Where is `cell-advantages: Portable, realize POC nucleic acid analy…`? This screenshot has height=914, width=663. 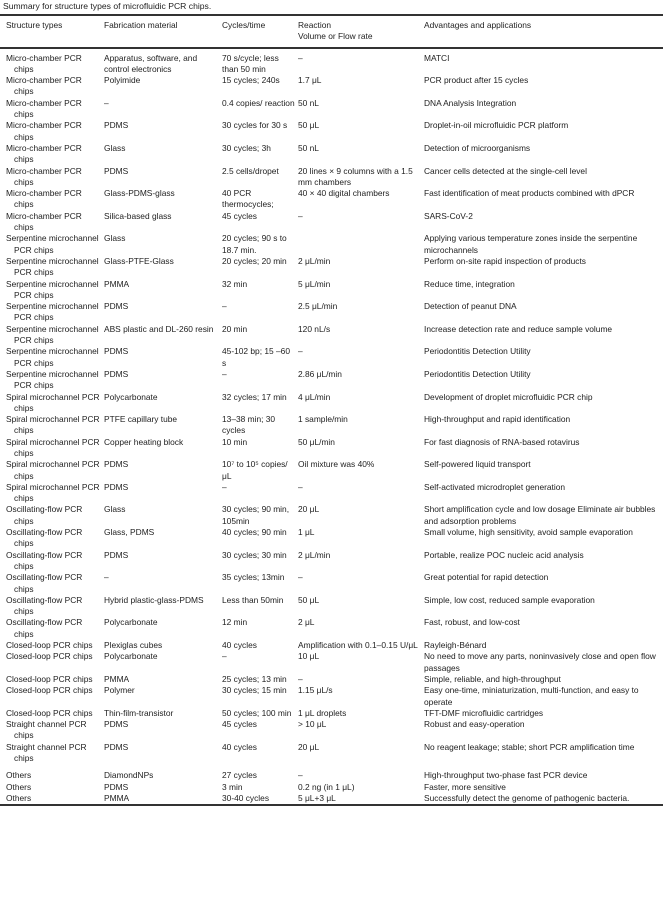
cell-advantages: Portable, realize POC nucleic acid analy… is located at coordinates (504, 554).